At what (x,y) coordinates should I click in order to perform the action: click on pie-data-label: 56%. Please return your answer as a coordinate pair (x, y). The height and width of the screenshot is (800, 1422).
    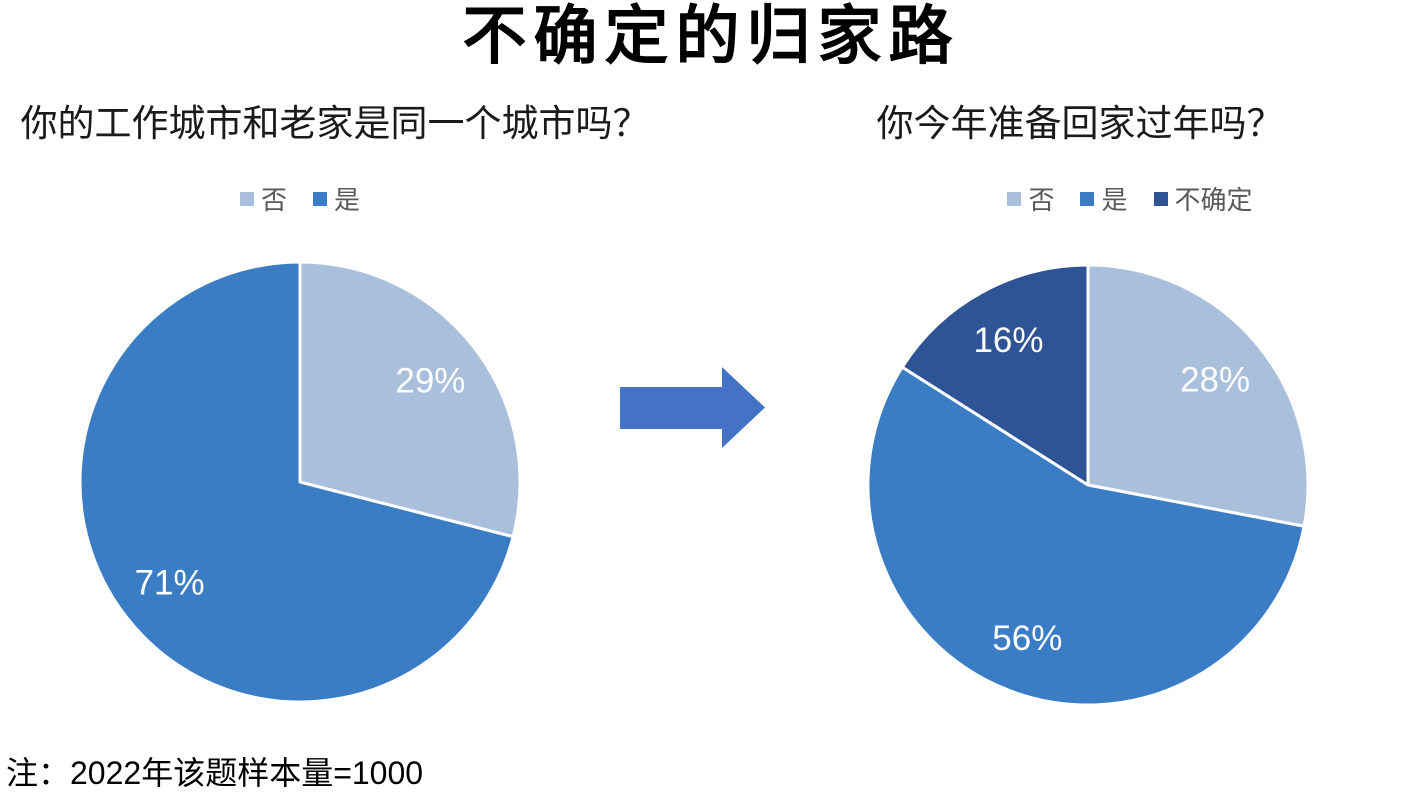
    Looking at the image, I should click on (1027, 638).